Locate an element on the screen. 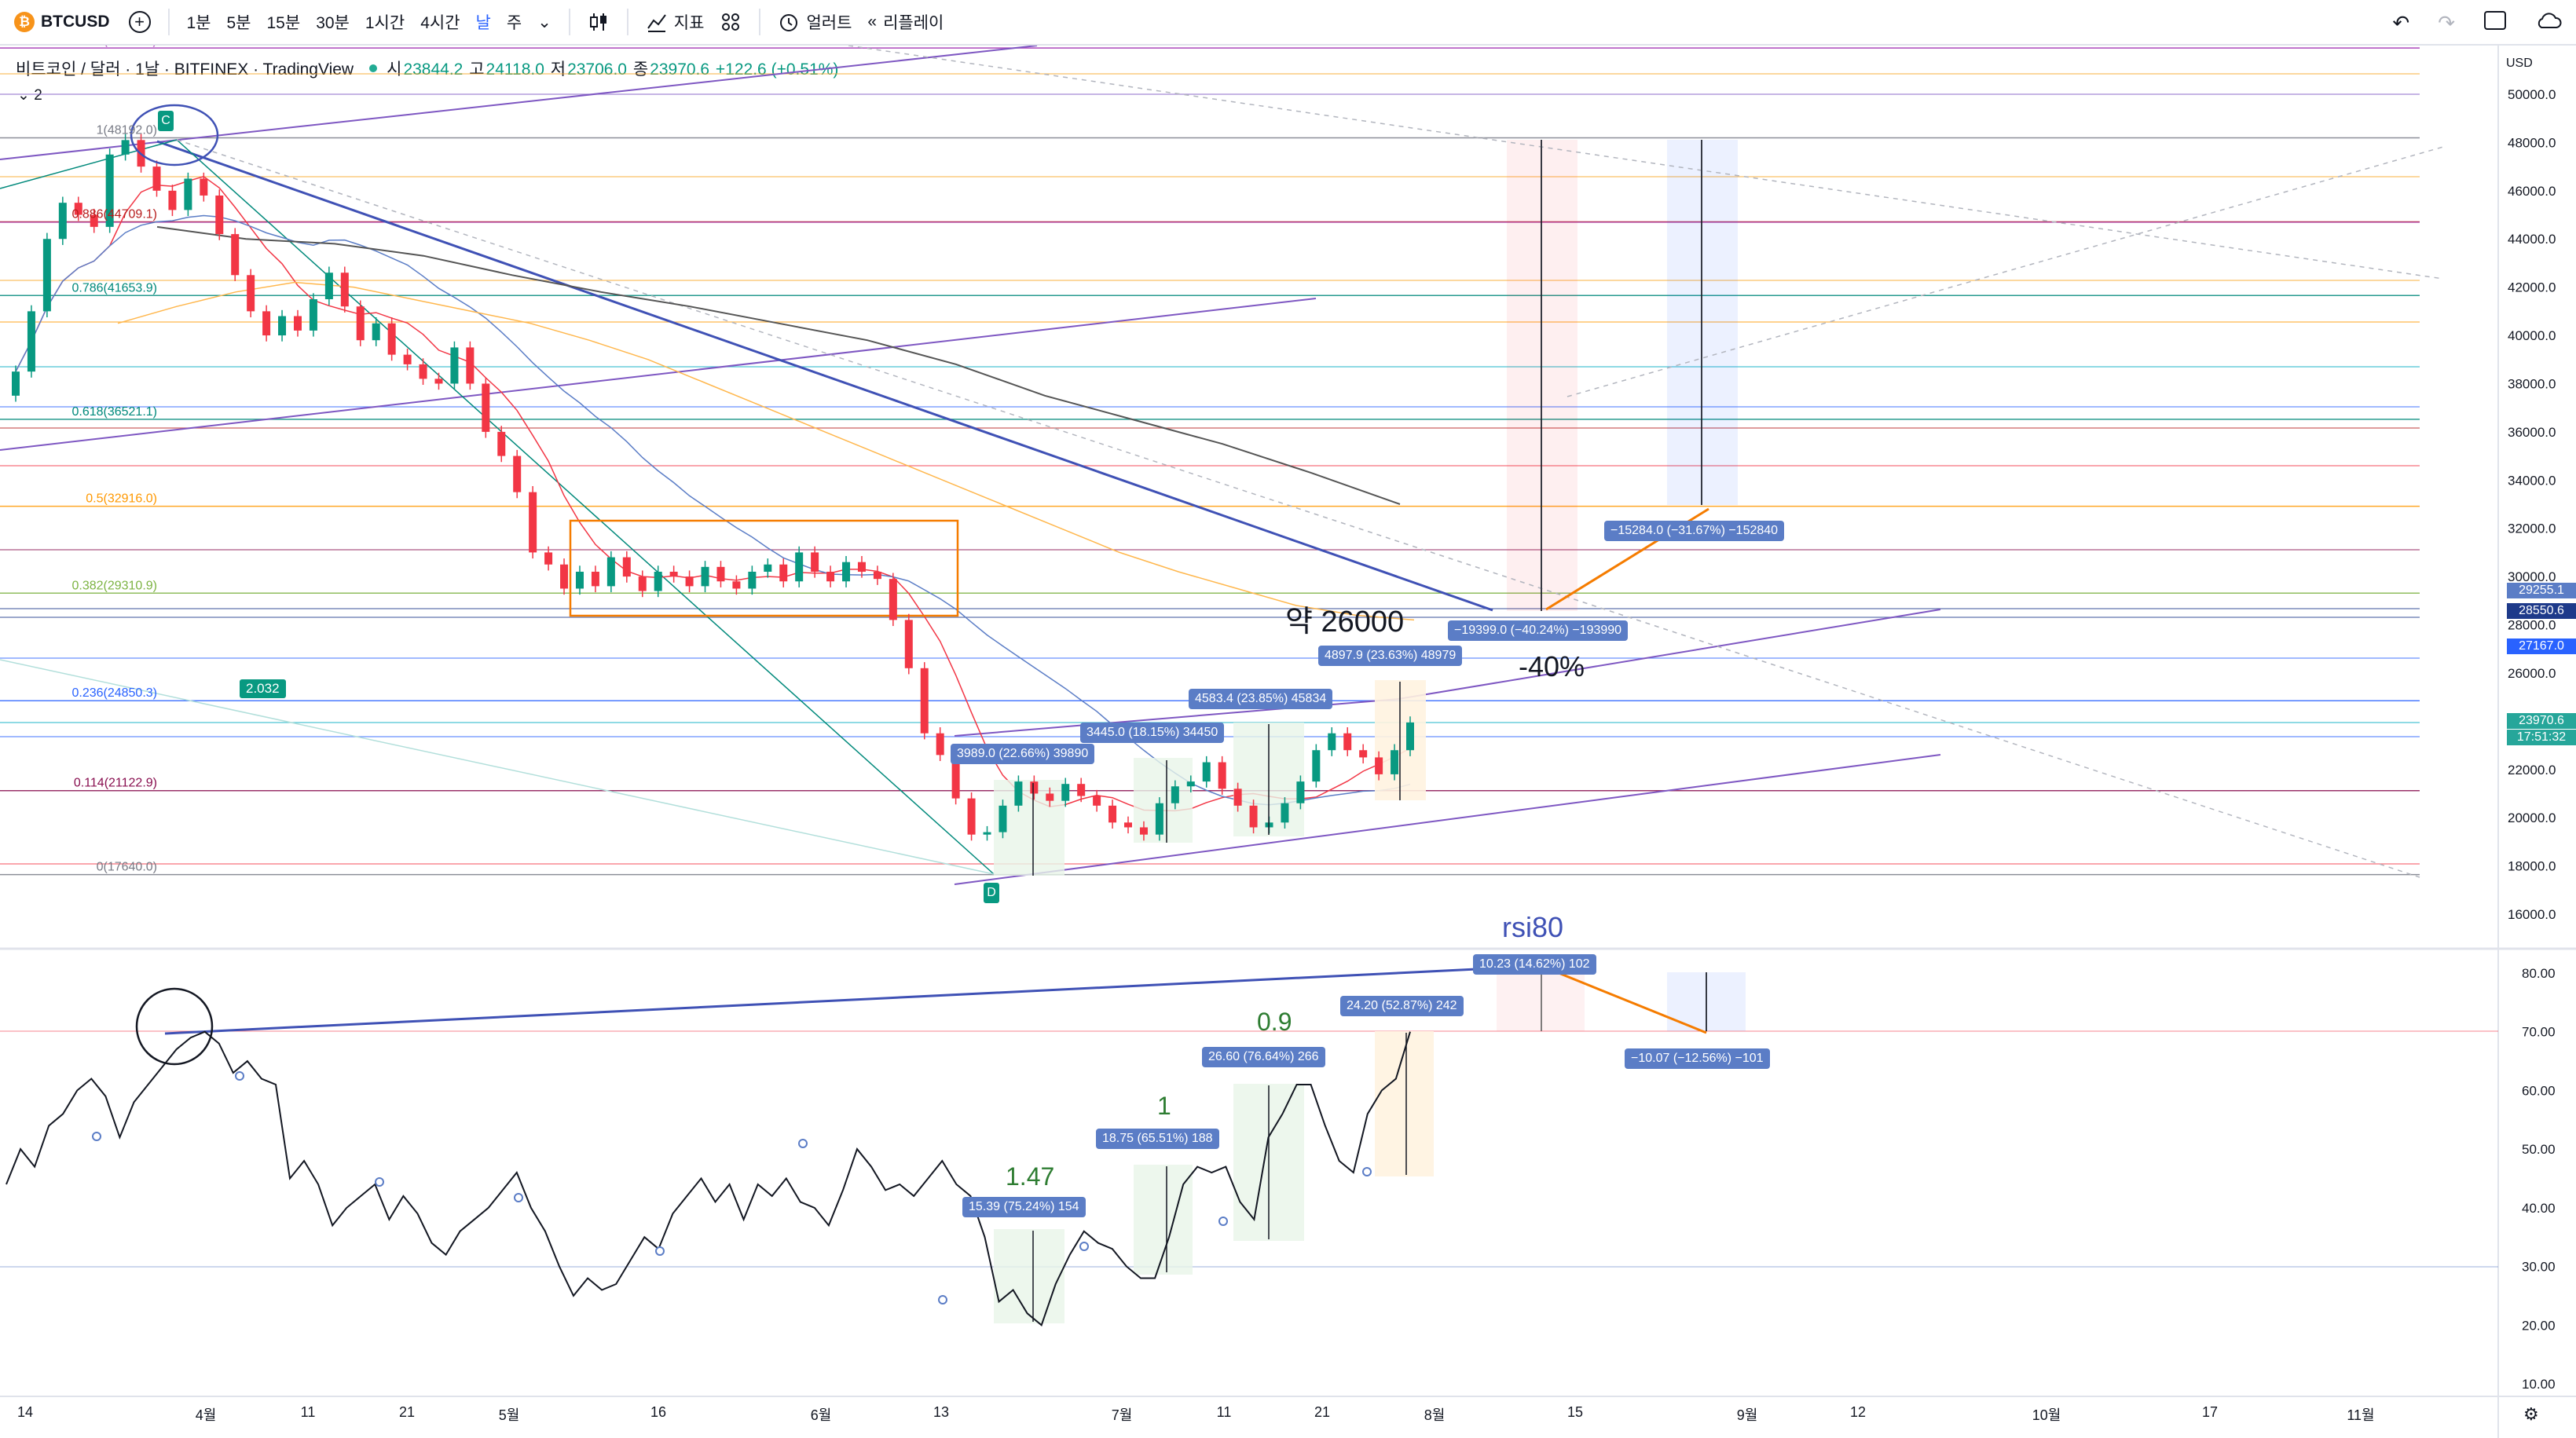 This screenshot has height=1438, width=2576. measure-tag: 4583.4 (23.85%) 45834 is located at coordinates (1261, 699).